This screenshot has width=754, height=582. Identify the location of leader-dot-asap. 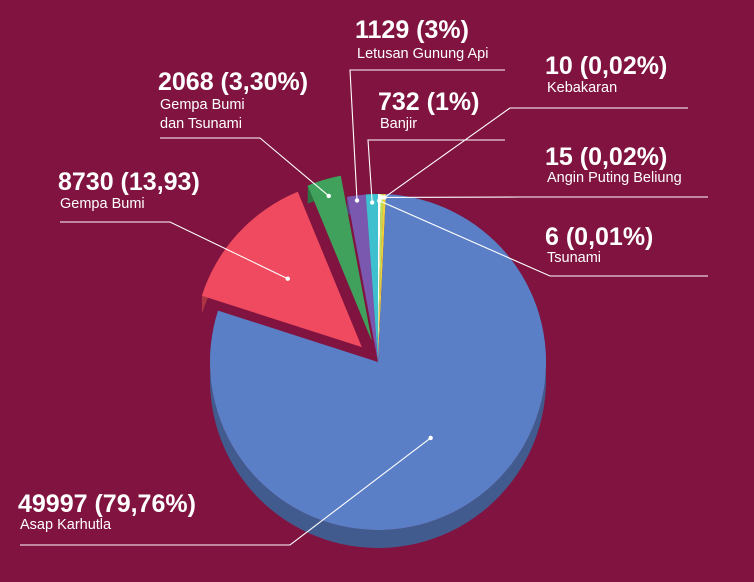
(430, 438).